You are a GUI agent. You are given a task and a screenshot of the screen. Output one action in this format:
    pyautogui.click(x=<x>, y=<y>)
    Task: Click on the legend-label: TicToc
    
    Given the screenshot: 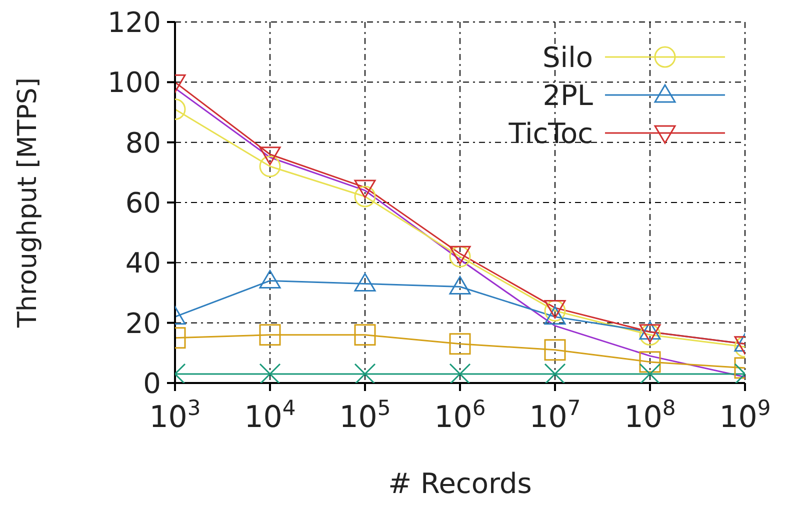 What is the action you would take?
    pyautogui.click(x=550, y=133)
    